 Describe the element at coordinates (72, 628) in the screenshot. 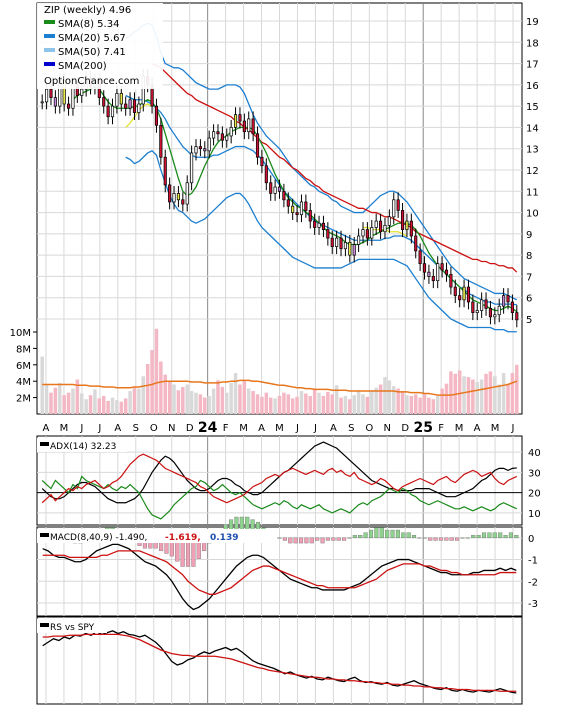

I see `rs-label: RS vs SPY` at that location.